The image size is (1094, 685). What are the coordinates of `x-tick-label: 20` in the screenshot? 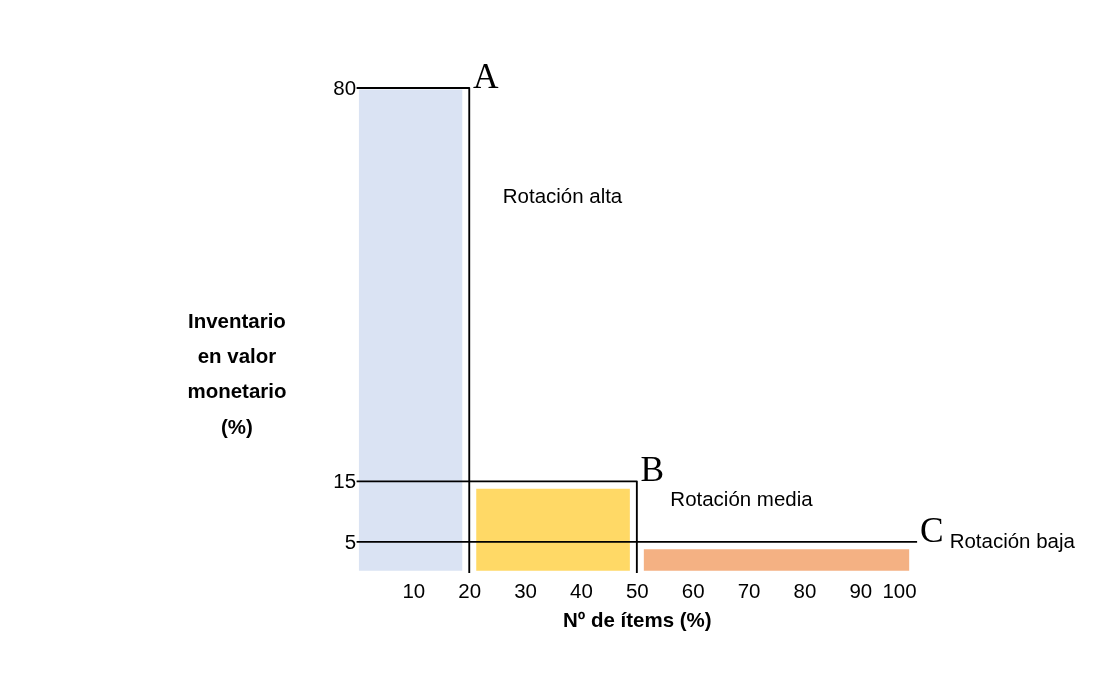 It's located at (470, 590).